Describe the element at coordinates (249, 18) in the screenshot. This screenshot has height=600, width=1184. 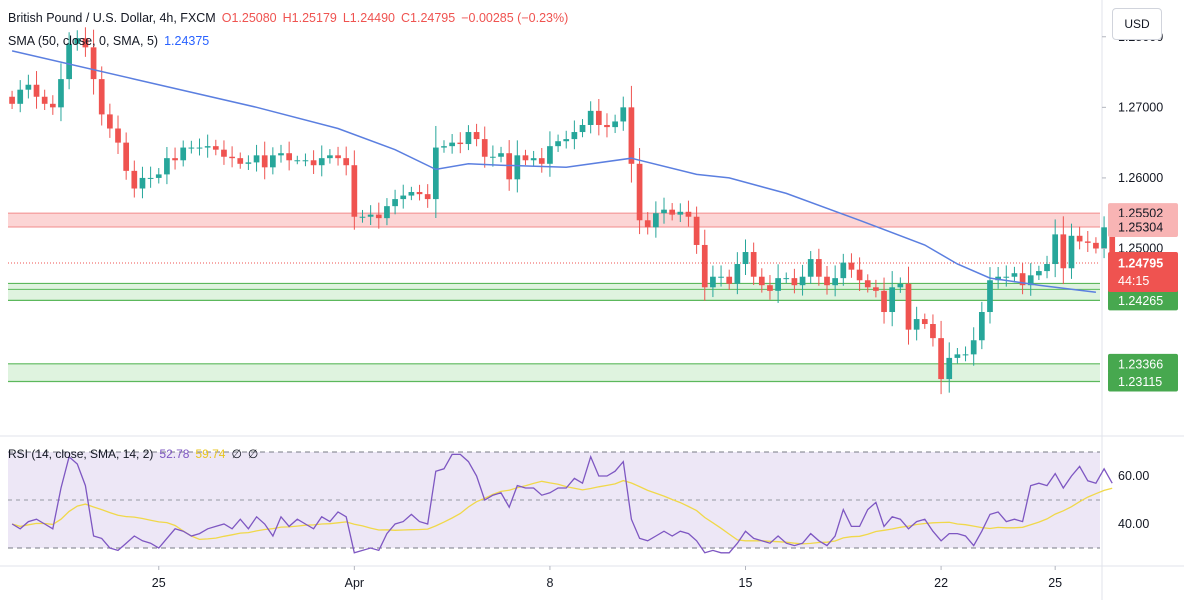
I see `open-value: O1.25080` at that location.